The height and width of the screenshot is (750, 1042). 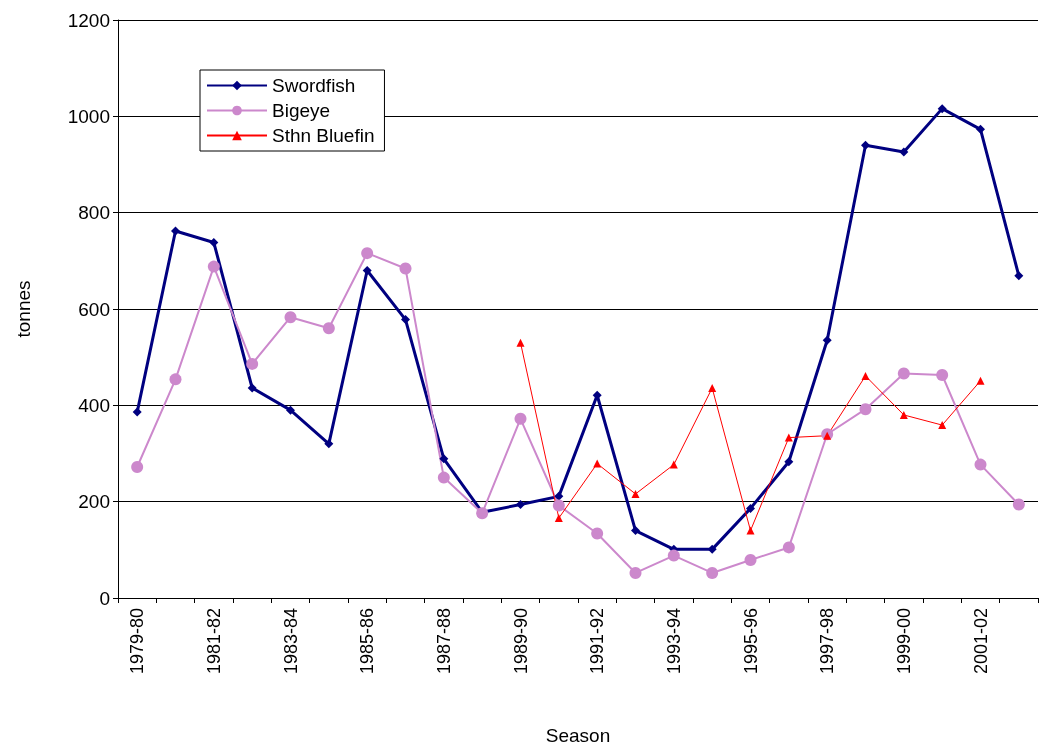 What do you see at coordinates (520, 641) in the screenshot?
I see `x-tick-label: 1989-90` at bounding box center [520, 641].